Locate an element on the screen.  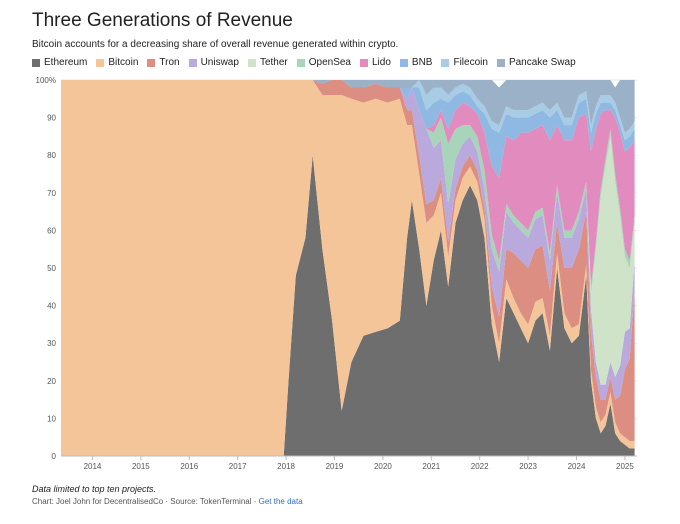
x-tick-label: 2014 is located at coordinates (93, 466).